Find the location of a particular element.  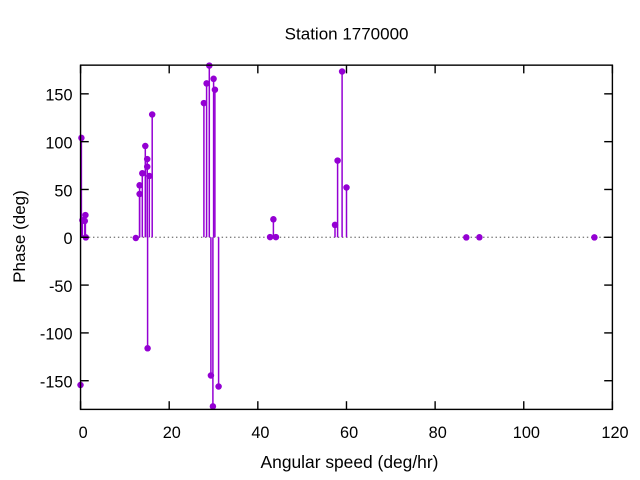

svg-text: -100 is located at coordinates (56, 335).